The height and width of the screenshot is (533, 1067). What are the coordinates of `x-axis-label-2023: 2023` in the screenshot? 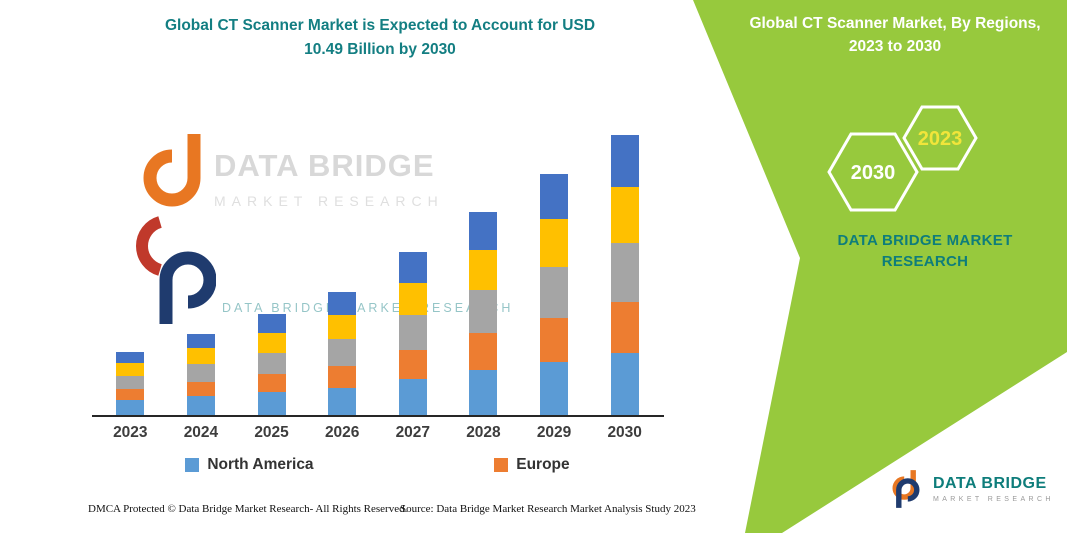 It's located at (130, 432).